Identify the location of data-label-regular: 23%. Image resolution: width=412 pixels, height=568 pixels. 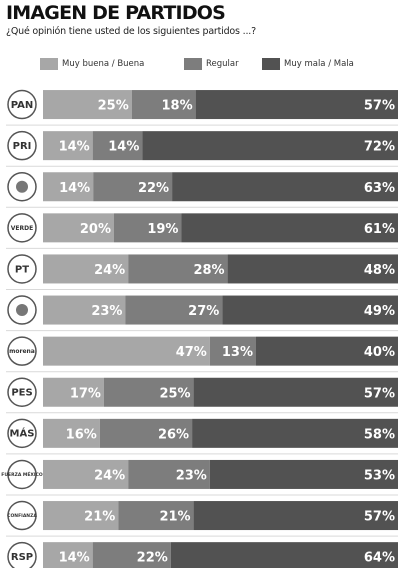
(191, 475).